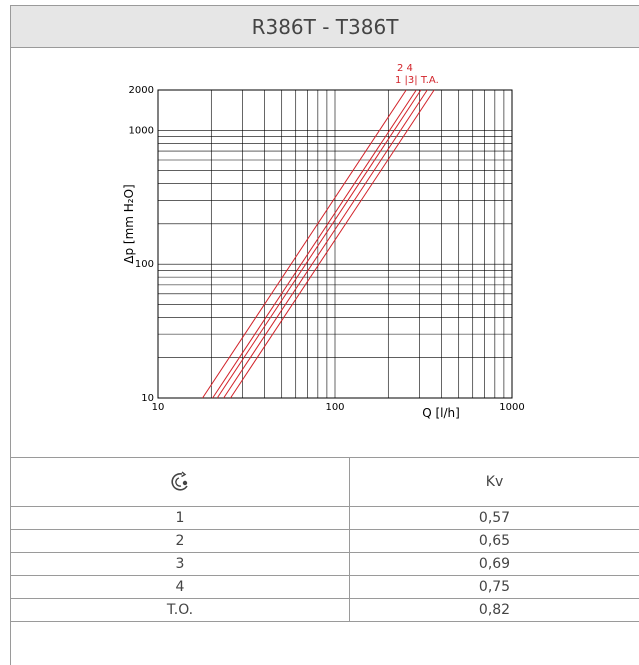 The image size is (639, 665). I want to click on turns-setting-icon, so click(180, 482).